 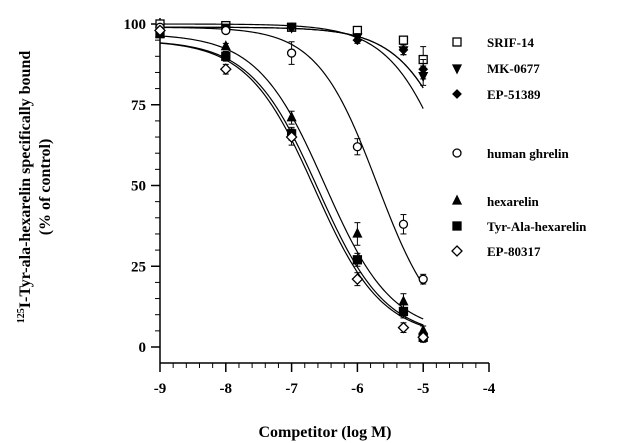 I want to click on y-axis-title-superscript: 125, so click(x=21, y=315).